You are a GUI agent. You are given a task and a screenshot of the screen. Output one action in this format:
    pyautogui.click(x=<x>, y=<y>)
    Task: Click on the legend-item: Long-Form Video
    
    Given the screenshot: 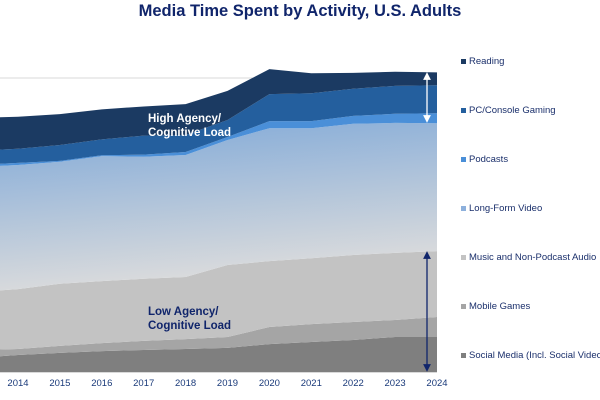 What is the action you would take?
    pyautogui.click(x=501, y=208)
    